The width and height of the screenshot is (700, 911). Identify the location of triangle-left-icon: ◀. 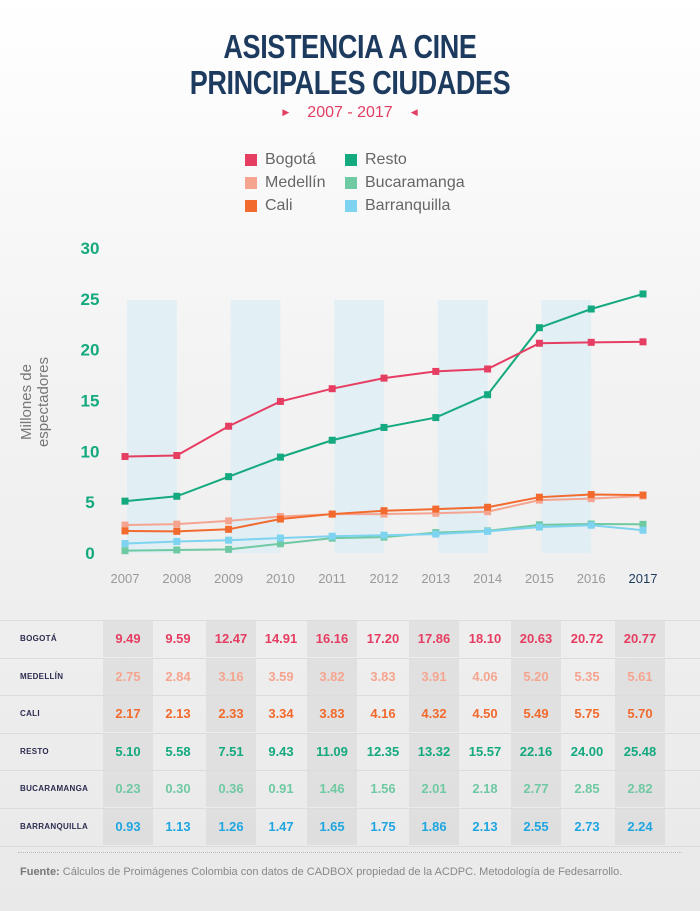
(414, 112).